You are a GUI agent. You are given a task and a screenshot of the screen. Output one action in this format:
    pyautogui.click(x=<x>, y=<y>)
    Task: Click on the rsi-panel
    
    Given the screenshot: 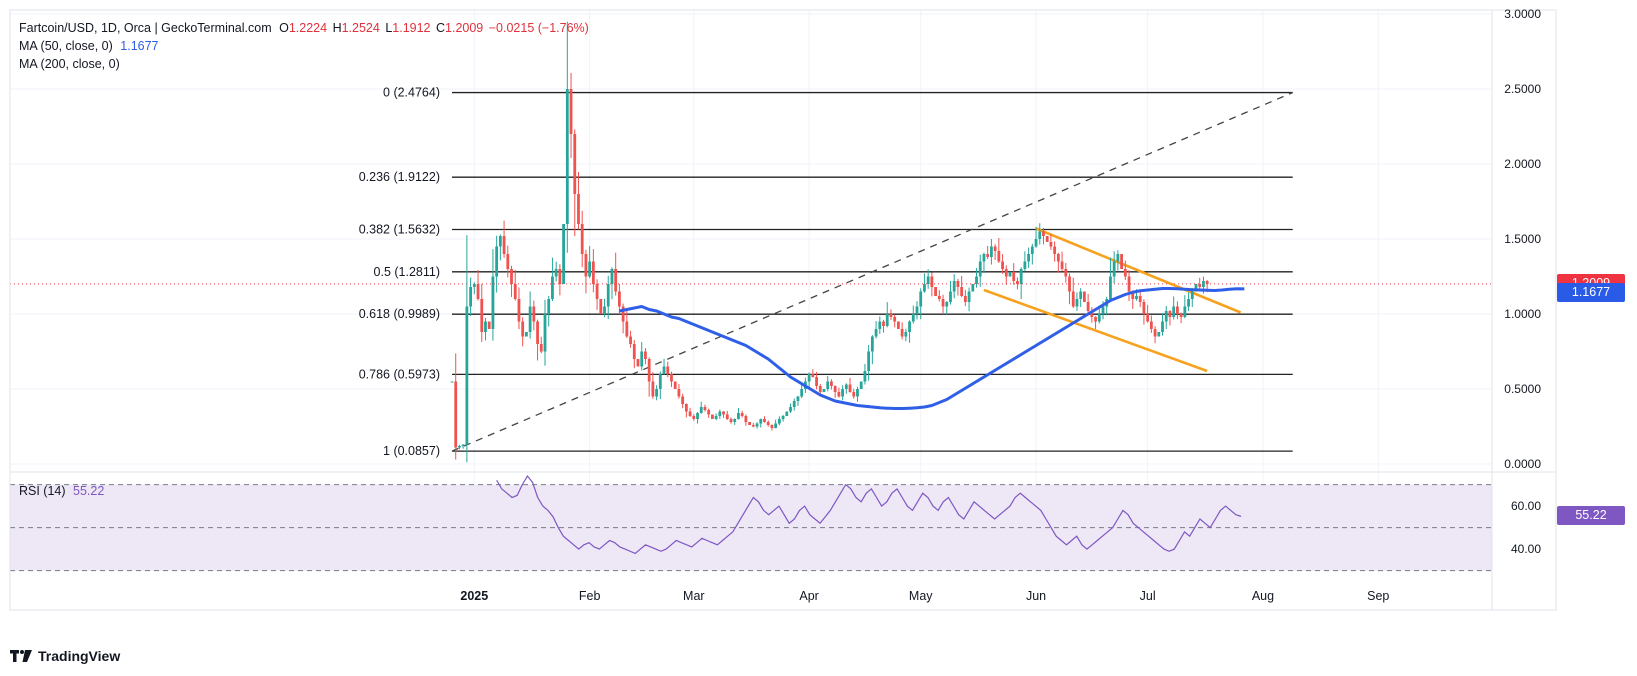 What is the action you would take?
    pyautogui.click(x=751, y=523)
    